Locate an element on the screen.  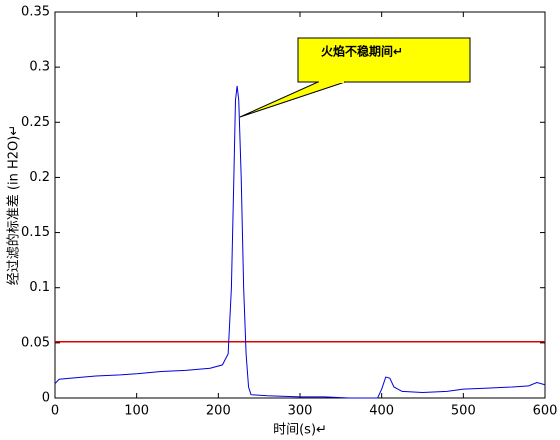
x-tick-label: 600 is located at coordinates (545, 411).